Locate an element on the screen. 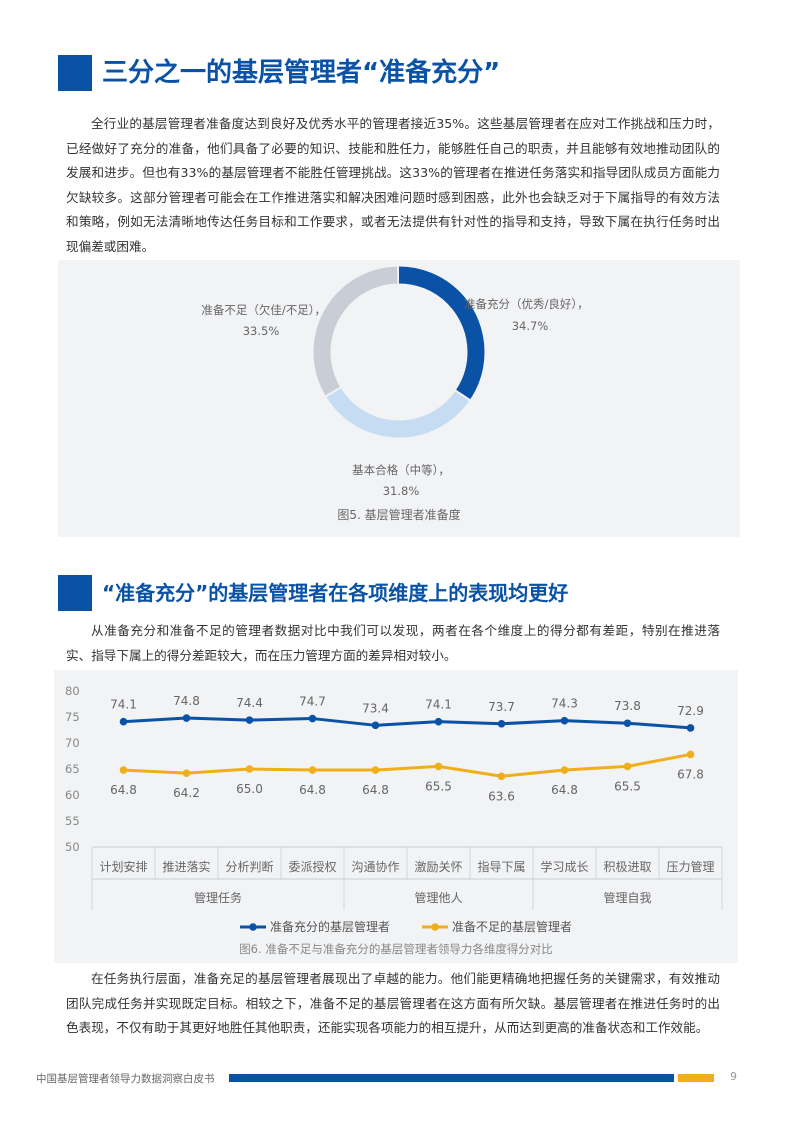  x-tick-label: 计划安排 is located at coordinates (123, 866).